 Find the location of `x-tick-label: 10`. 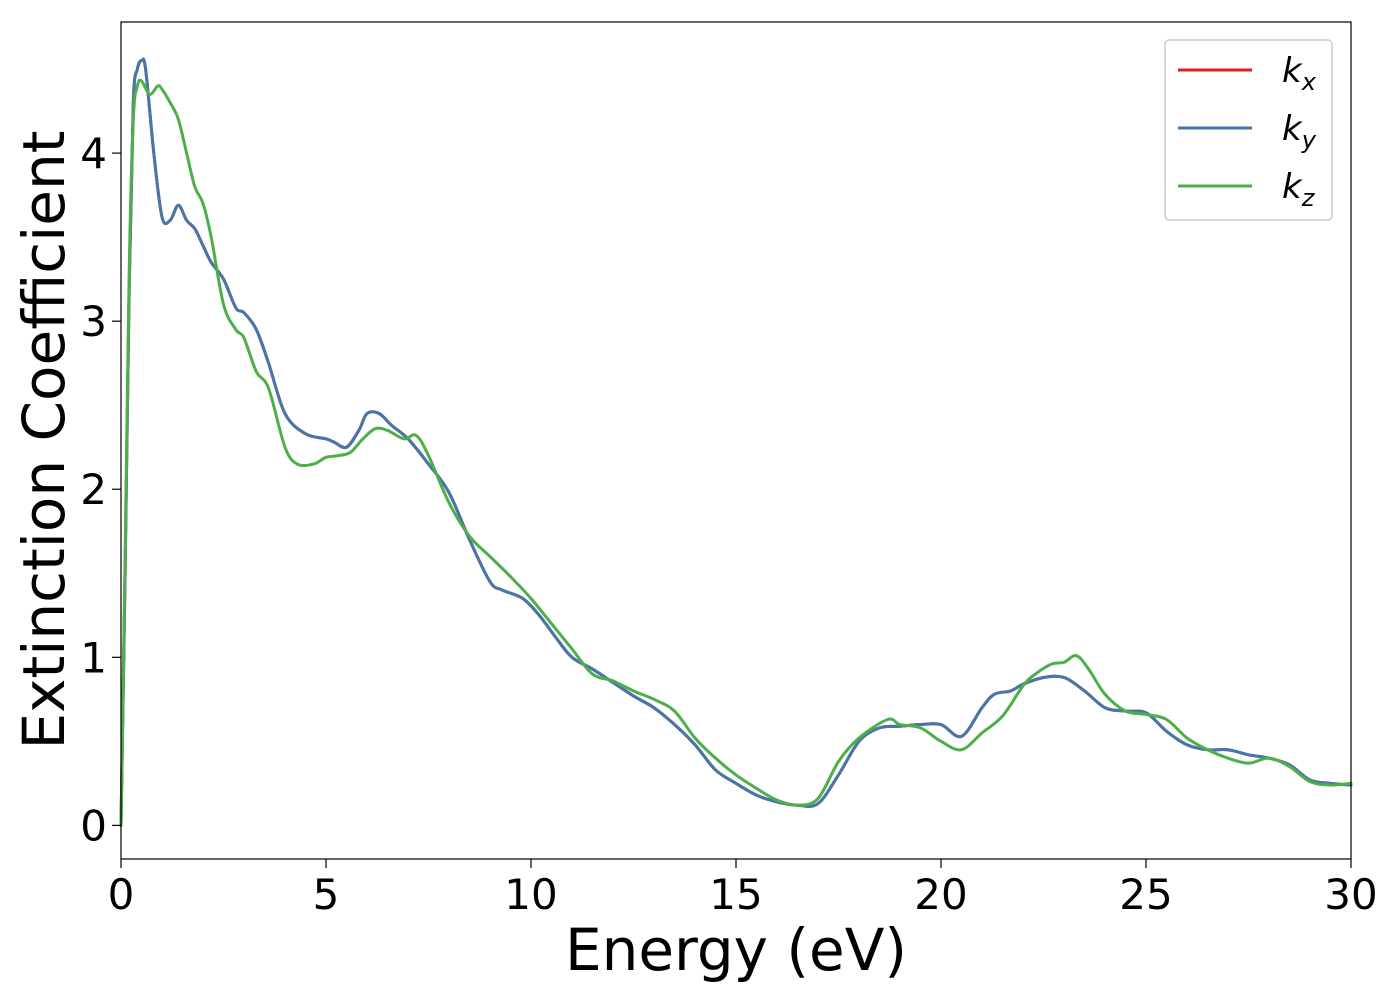

x-tick-label: 10 is located at coordinates (530, 894).